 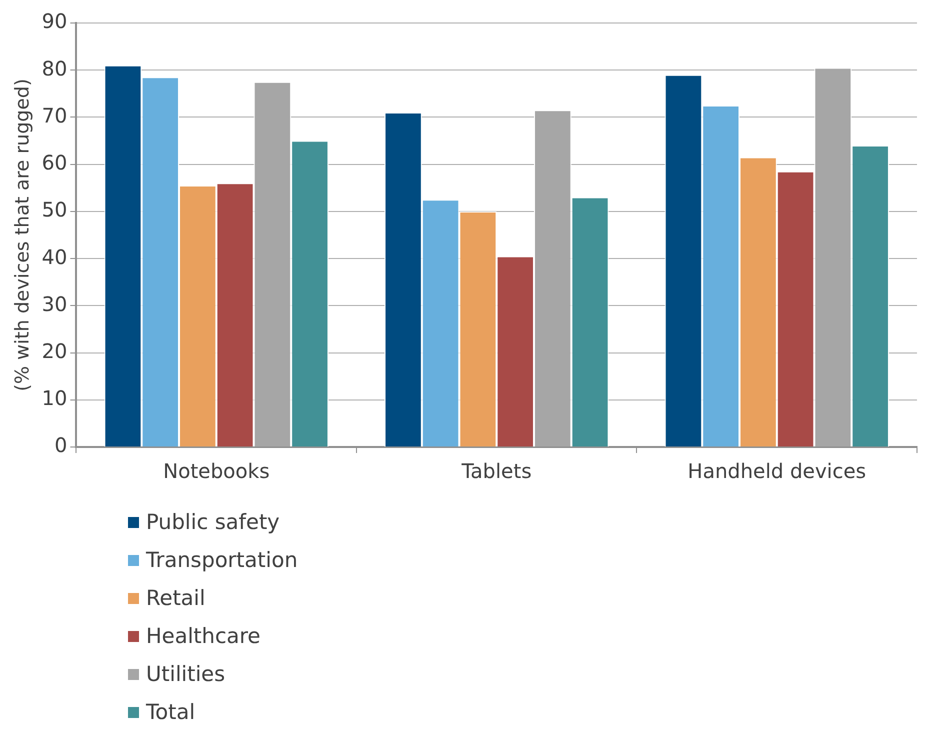 What do you see at coordinates (55, 115) in the screenshot?
I see `y-tick-label: 70` at bounding box center [55, 115].